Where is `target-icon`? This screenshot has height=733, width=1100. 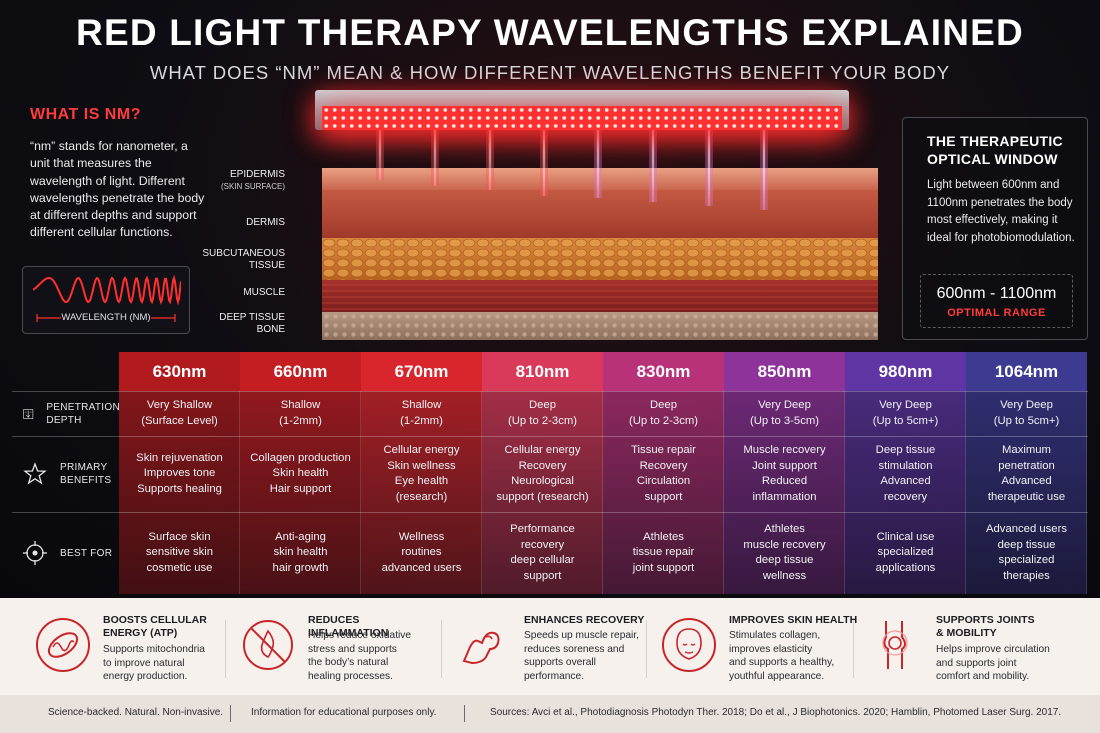
target-icon is located at coordinates (35, 553).